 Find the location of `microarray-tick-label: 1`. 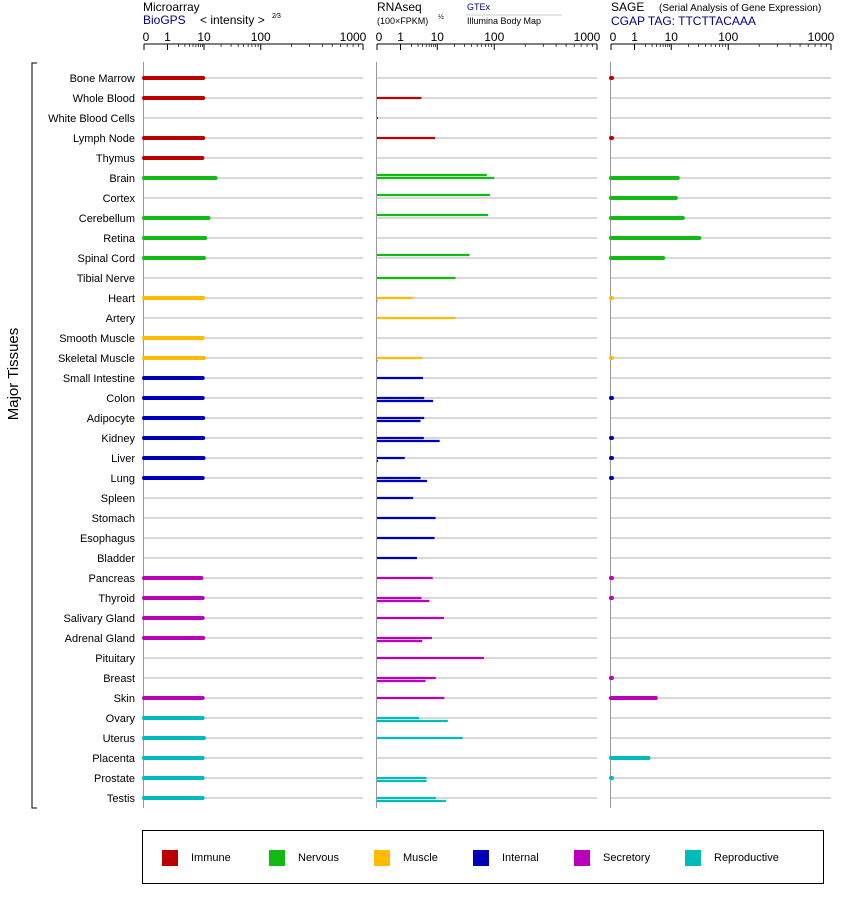

microarray-tick-label: 1 is located at coordinates (167, 37).